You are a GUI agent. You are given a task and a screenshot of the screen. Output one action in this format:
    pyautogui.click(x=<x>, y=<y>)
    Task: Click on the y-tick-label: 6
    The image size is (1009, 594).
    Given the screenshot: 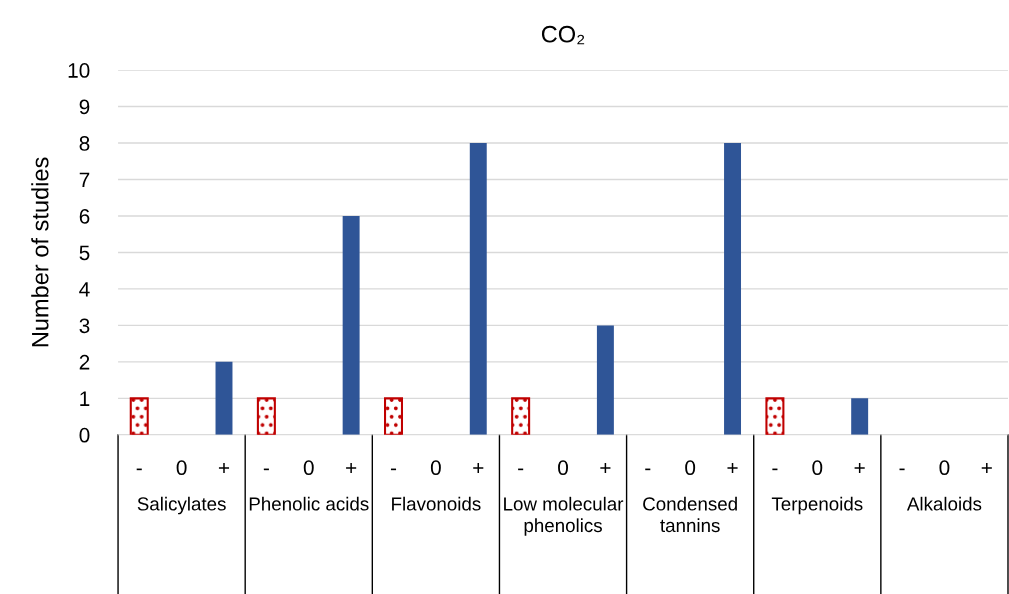 What is the action you would take?
    pyautogui.click(x=84, y=216)
    